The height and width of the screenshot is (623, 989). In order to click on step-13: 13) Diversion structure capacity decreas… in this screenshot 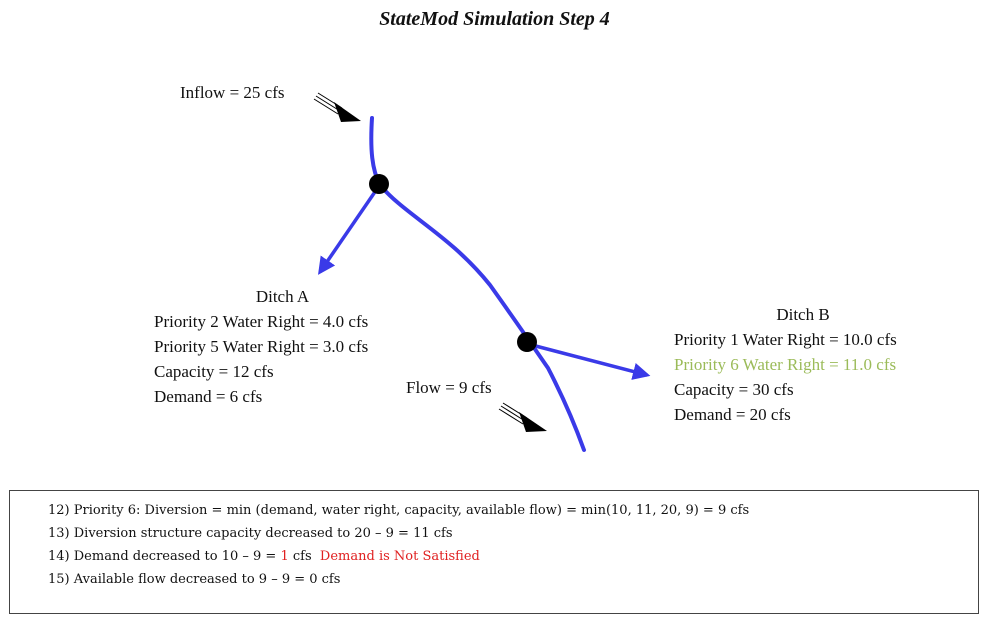, I will do `click(250, 533)`.